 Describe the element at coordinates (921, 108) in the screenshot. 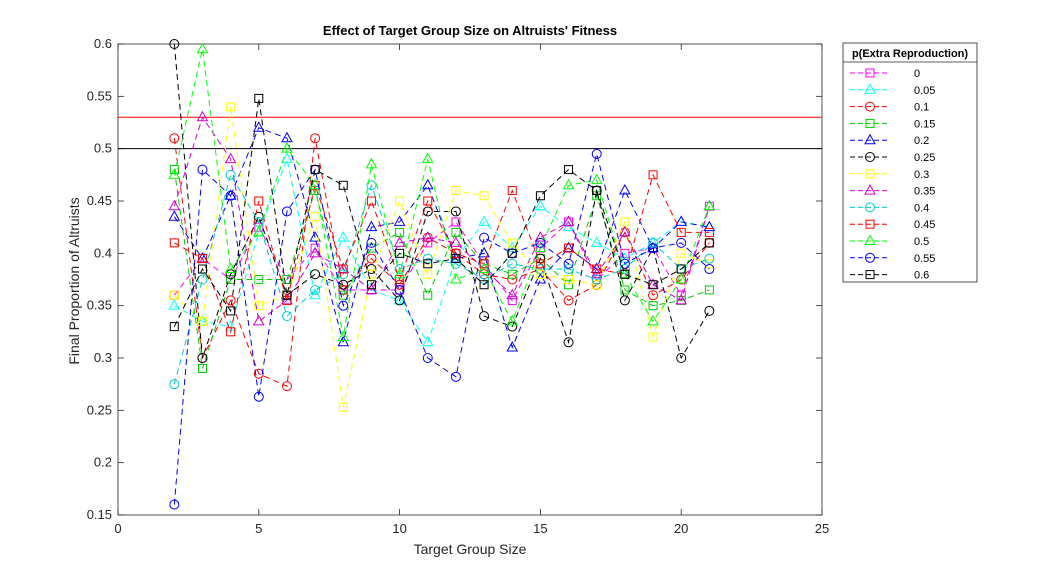

I see `legend-label: 0.1` at that location.